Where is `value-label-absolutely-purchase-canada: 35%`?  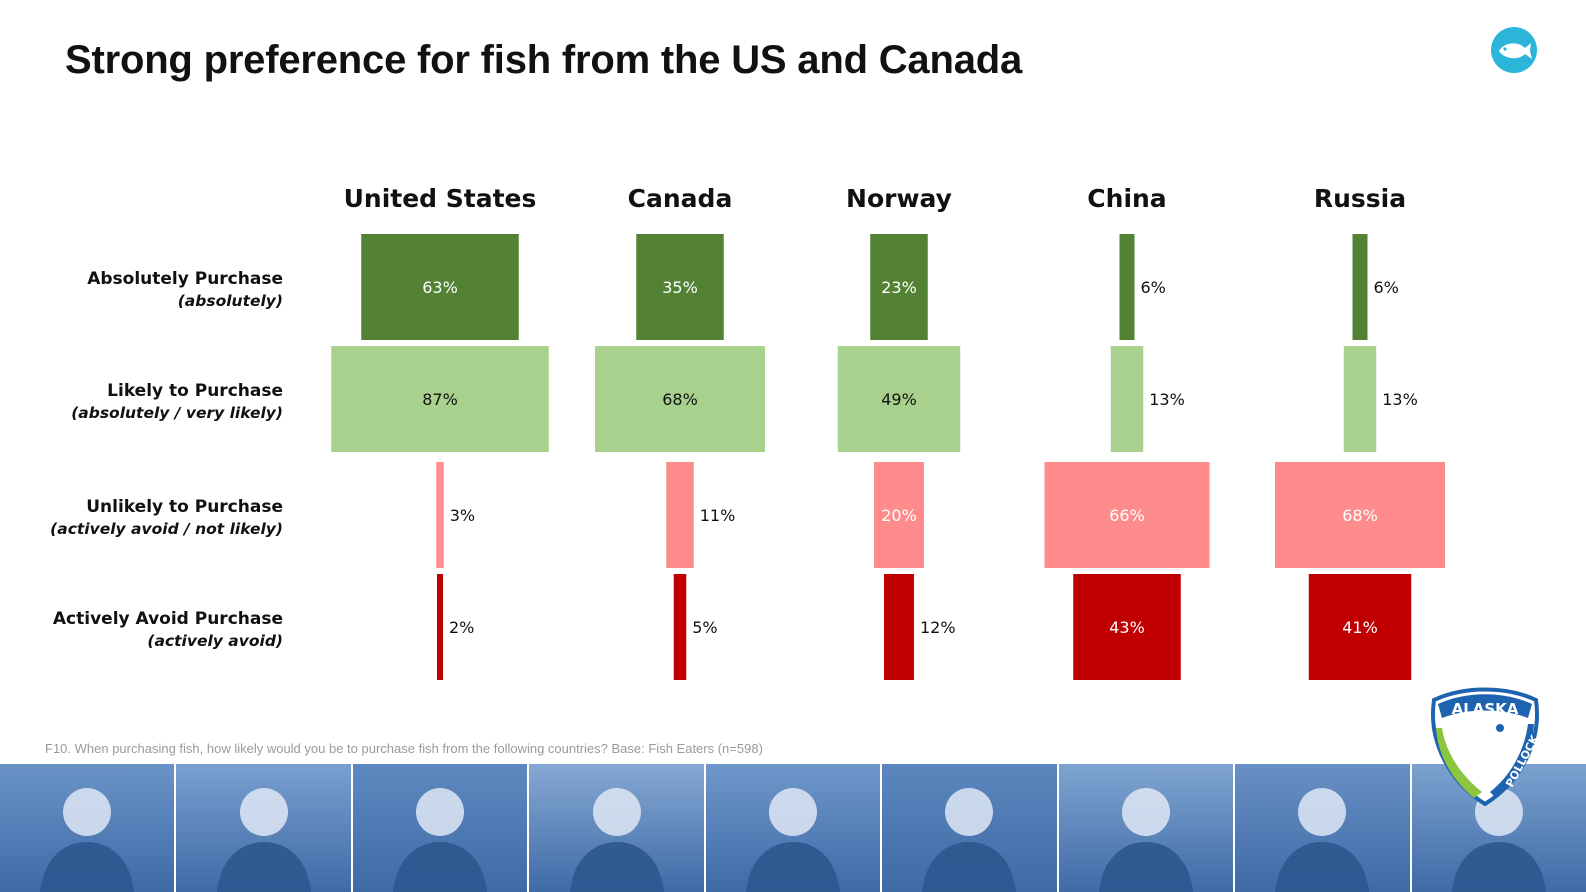
value-label-absolutely-purchase-canada: 35% is located at coordinates (680, 287).